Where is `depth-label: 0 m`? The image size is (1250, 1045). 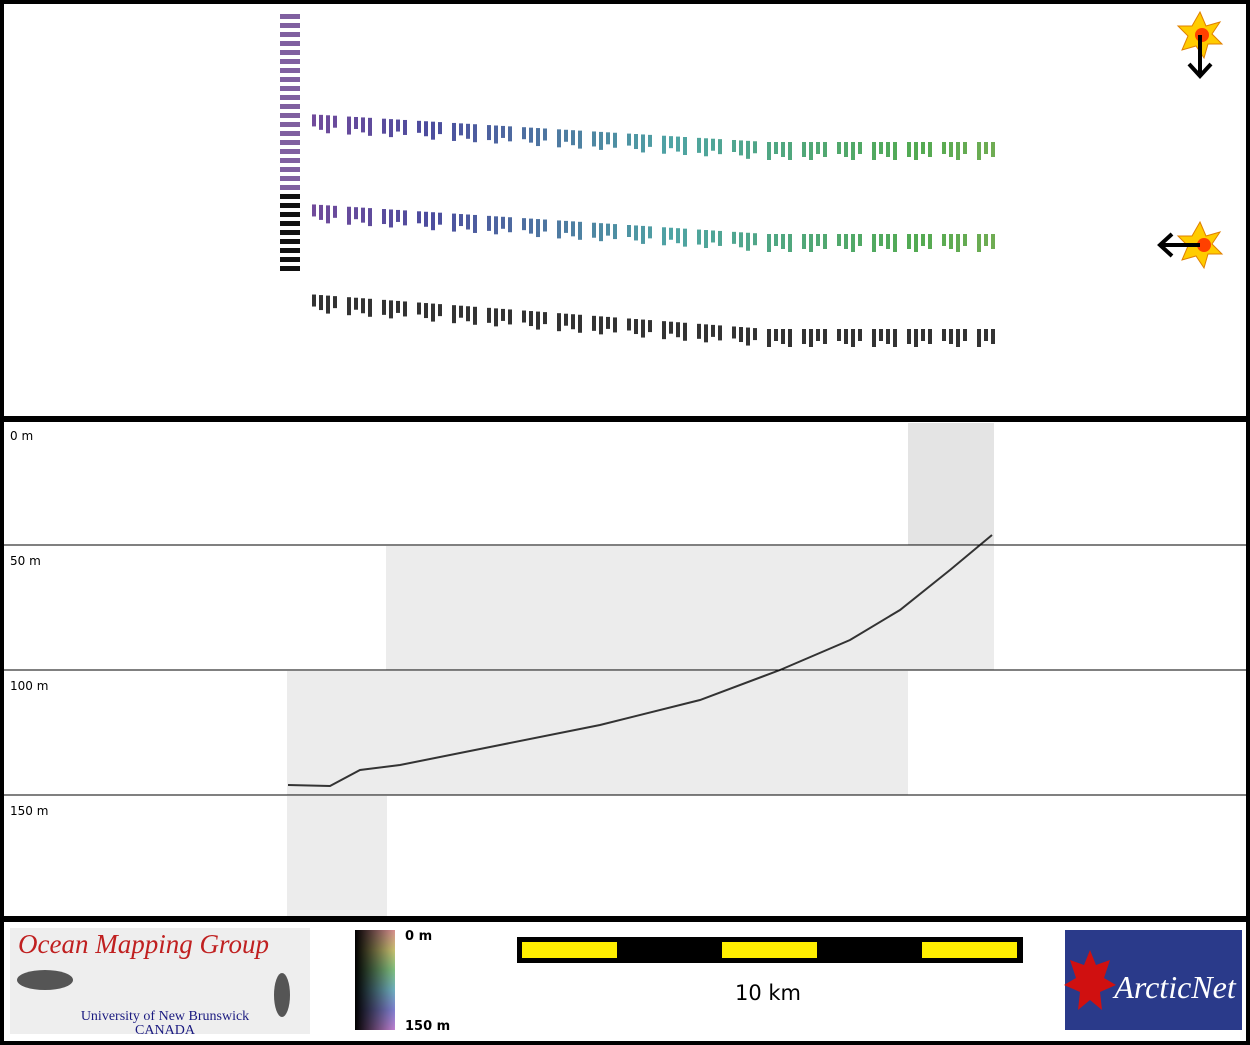
depth-label: 0 m is located at coordinates (21, 436).